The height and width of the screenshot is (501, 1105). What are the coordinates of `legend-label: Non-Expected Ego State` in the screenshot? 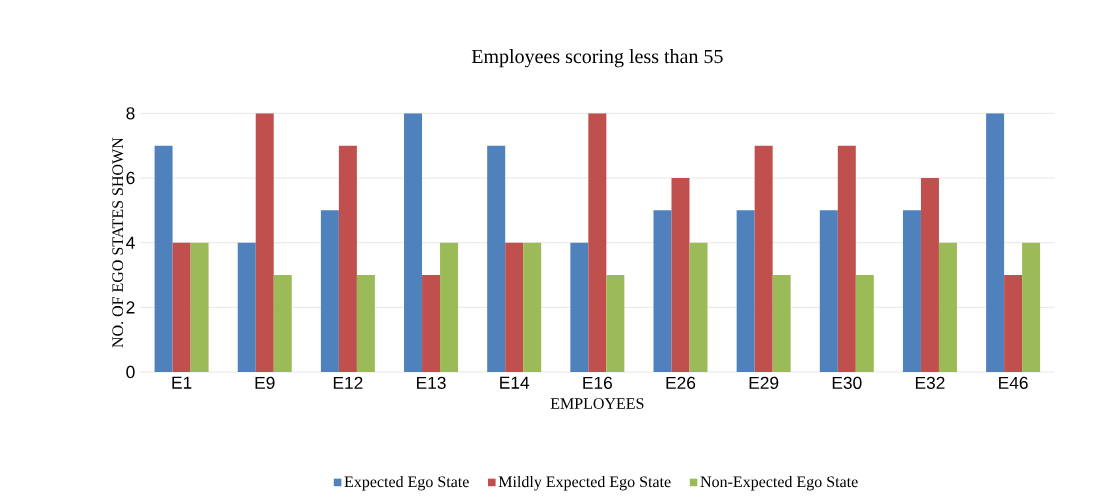 It's located at (779, 483).